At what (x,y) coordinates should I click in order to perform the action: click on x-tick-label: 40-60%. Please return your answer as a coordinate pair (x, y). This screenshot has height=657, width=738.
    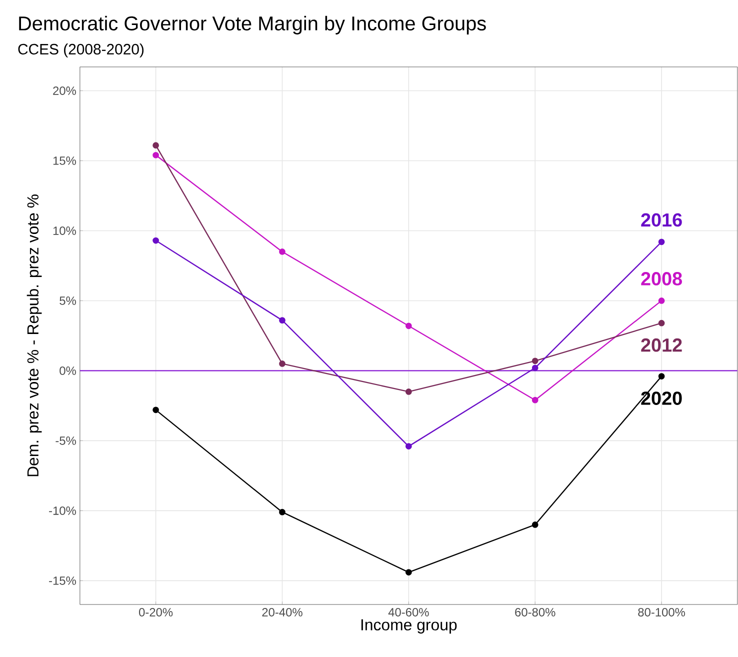
    Looking at the image, I should click on (408, 612).